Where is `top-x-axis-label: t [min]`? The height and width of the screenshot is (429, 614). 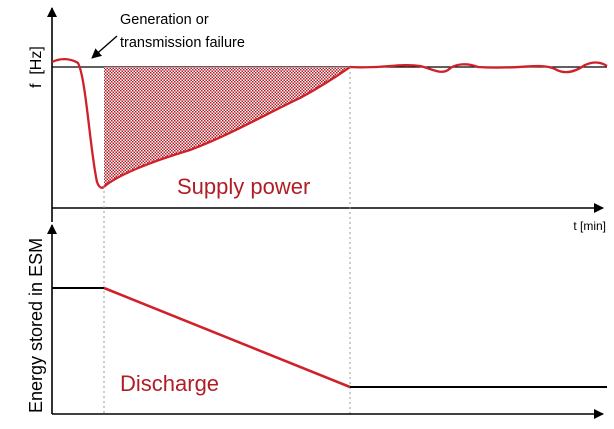
top-x-axis-label: t [min] is located at coordinates (589, 226).